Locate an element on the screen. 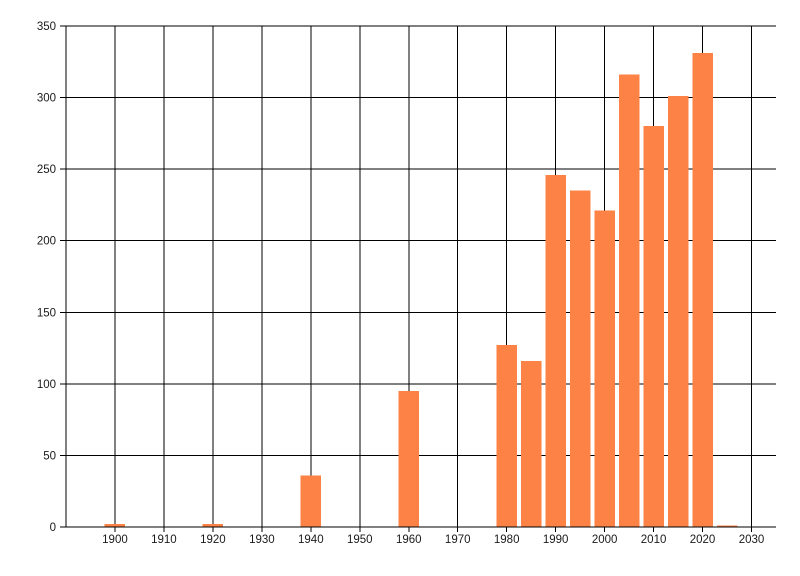 The width and height of the screenshot is (800, 576). x-tick-label: 1910 is located at coordinates (164, 540).